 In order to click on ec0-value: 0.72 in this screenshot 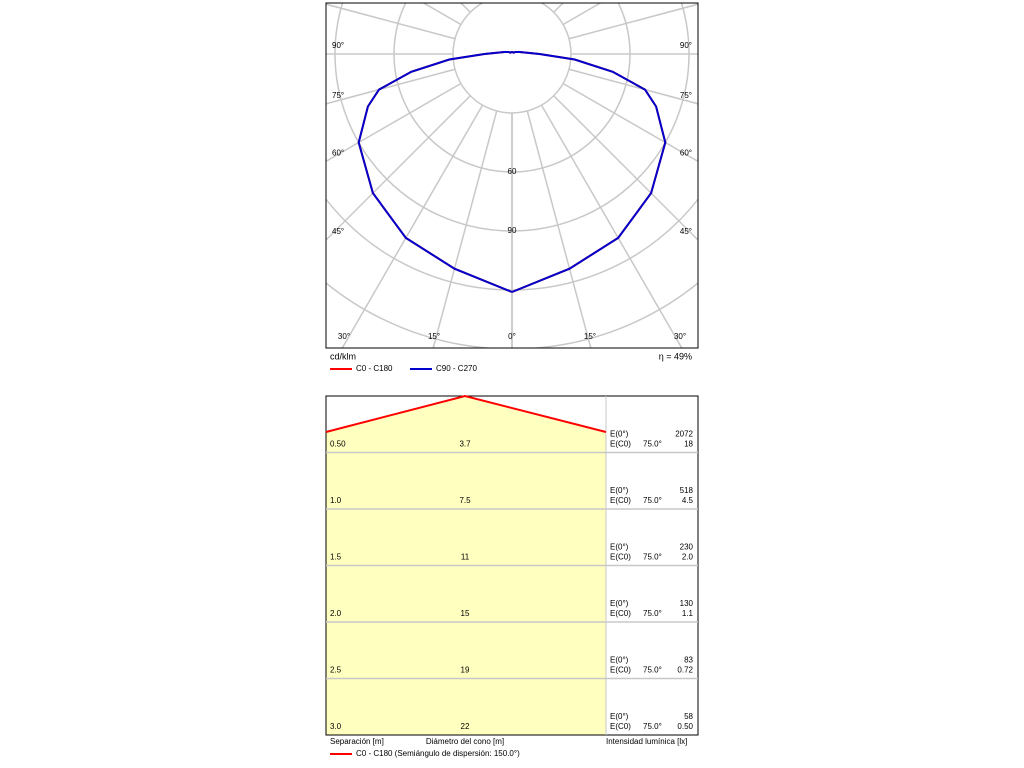, I will do `click(685, 670)`.